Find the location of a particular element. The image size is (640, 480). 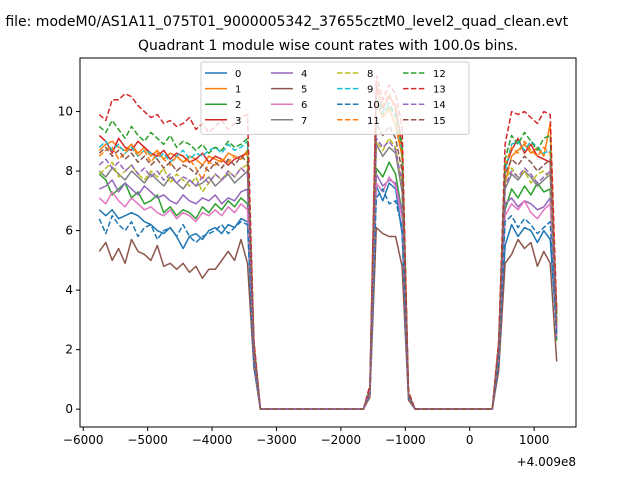

legend-label-9: 9 is located at coordinates (370, 90).